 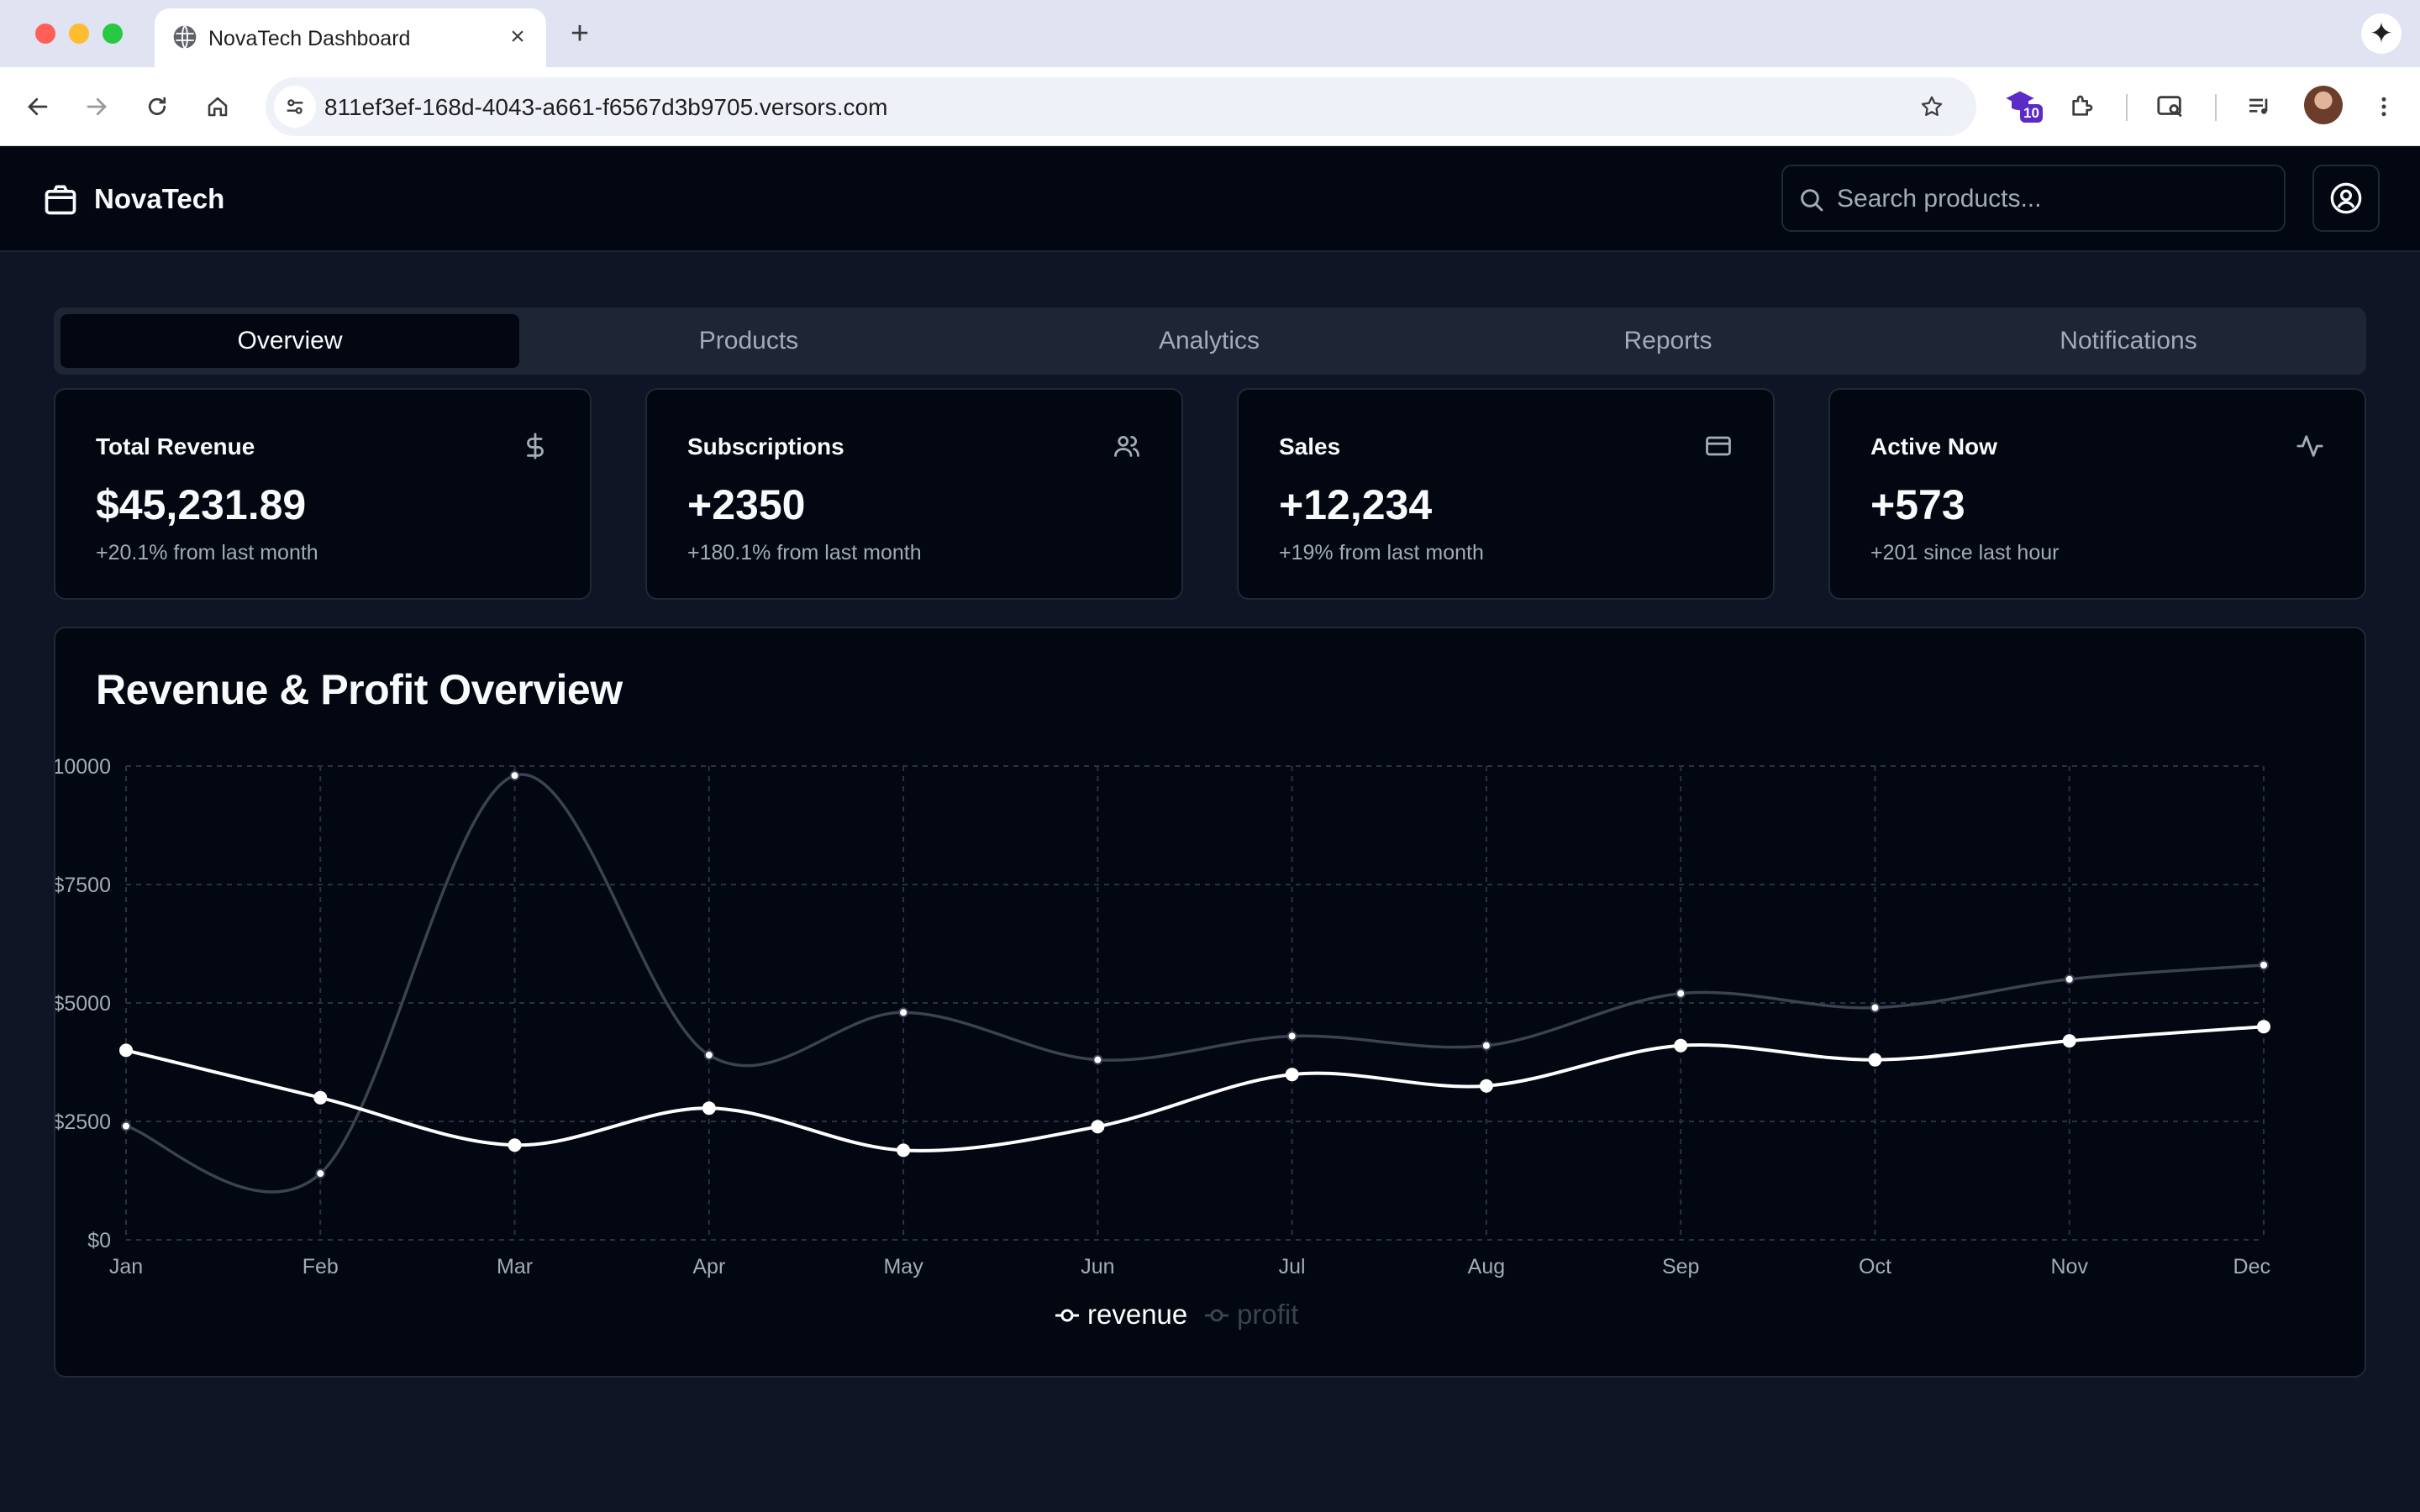 What do you see at coordinates (1718, 446) in the screenshot?
I see `credit-card-icon` at bounding box center [1718, 446].